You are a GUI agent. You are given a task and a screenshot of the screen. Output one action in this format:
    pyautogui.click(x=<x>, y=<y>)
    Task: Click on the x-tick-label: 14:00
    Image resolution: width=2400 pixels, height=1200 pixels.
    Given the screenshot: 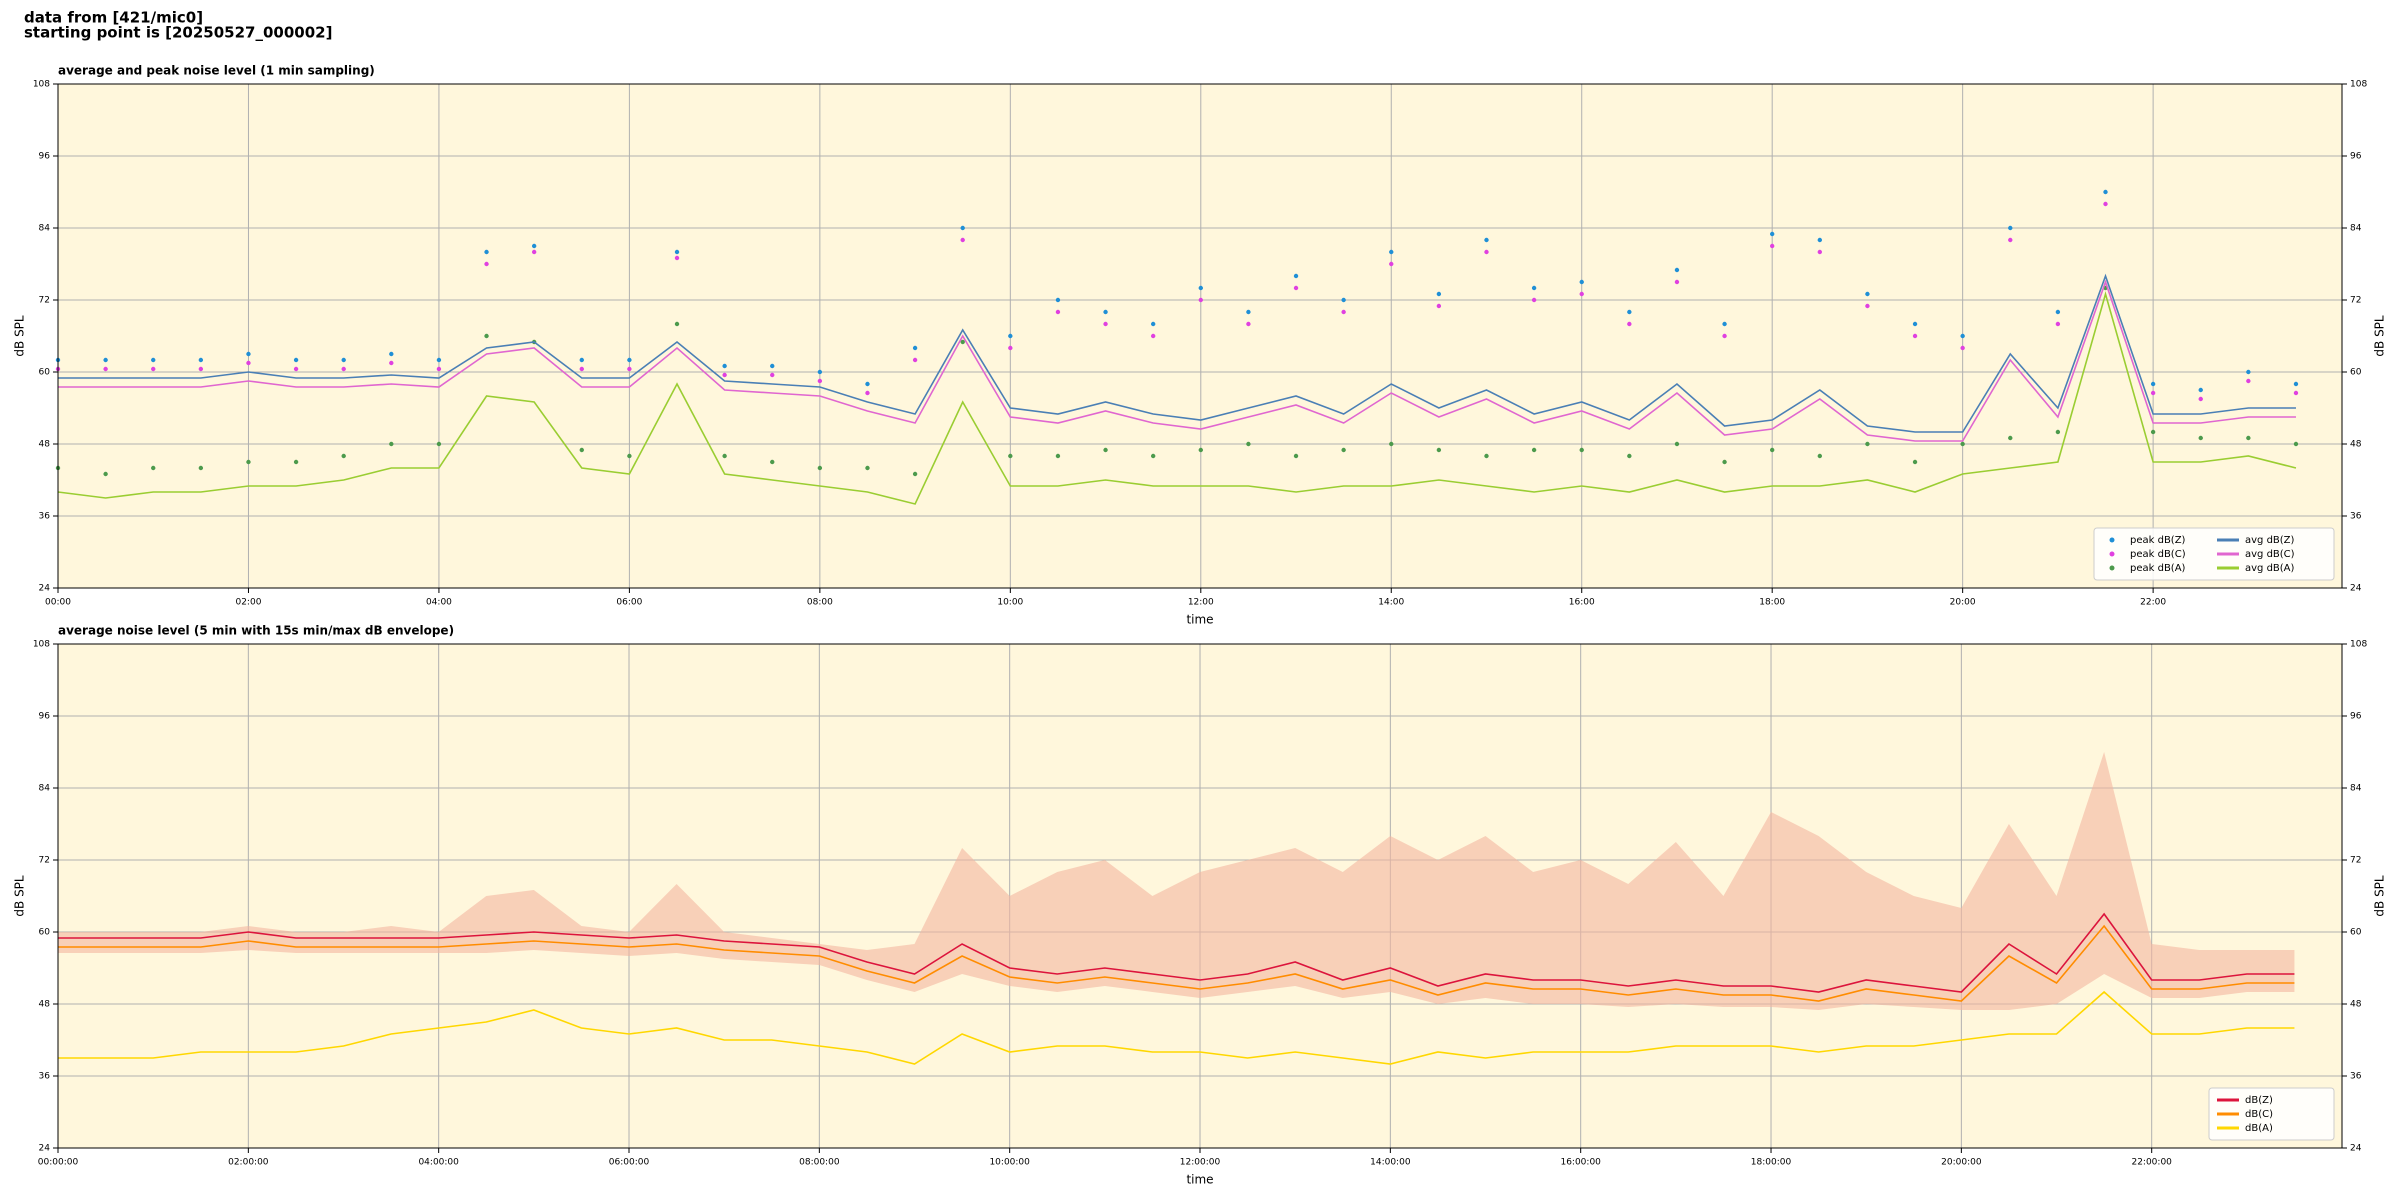 What is the action you would take?
    pyautogui.click(x=1391, y=603)
    